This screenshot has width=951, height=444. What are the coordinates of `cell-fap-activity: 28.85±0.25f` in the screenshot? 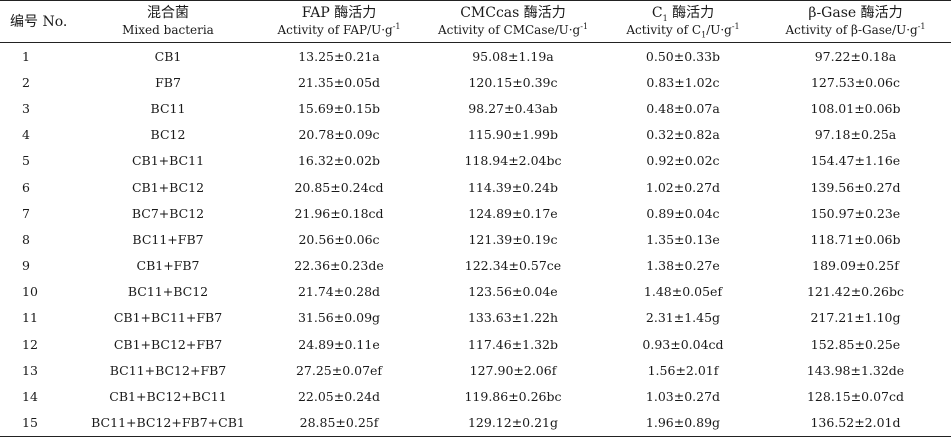 It's located at (339, 423).